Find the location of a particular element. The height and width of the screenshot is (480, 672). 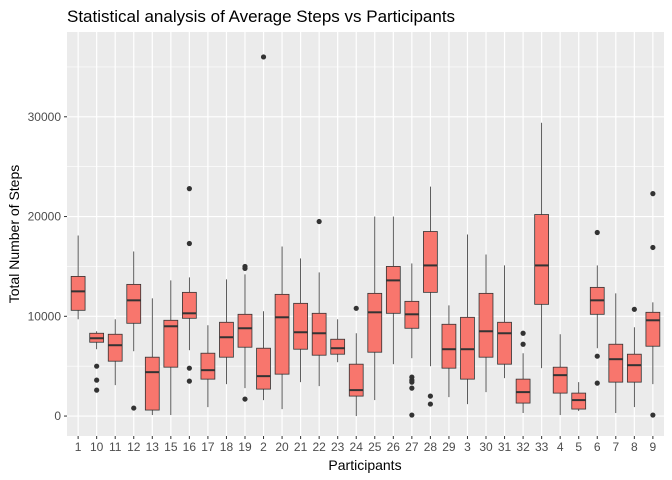

x-tick-label: 23 is located at coordinates (338, 447).